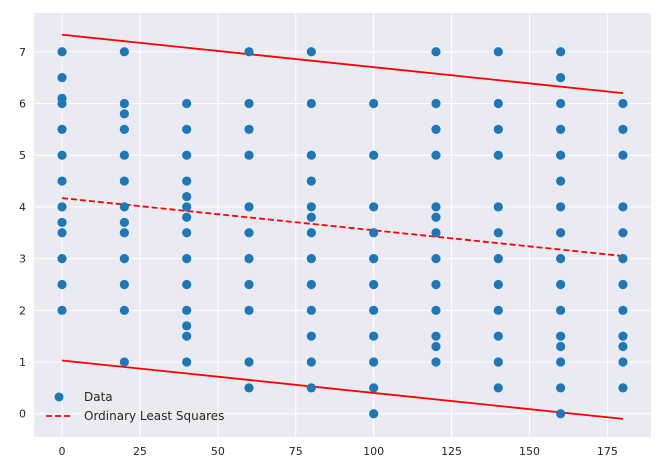 This screenshot has height=473, width=665. What do you see at coordinates (22, 259) in the screenshot?
I see `y-tick-label: 3` at bounding box center [22, 259].